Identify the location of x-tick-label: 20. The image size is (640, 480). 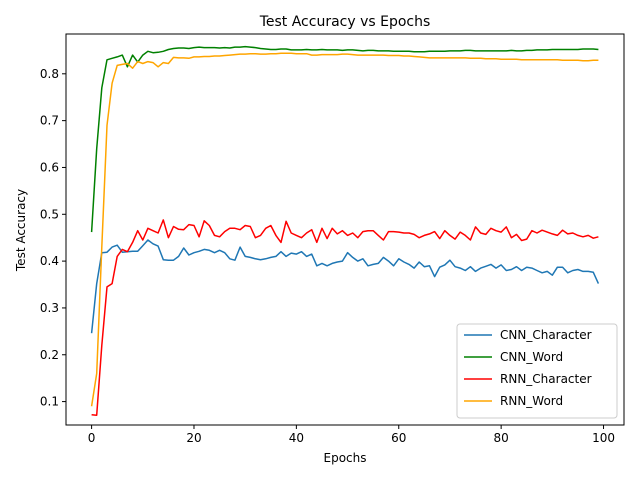
(193, 438).